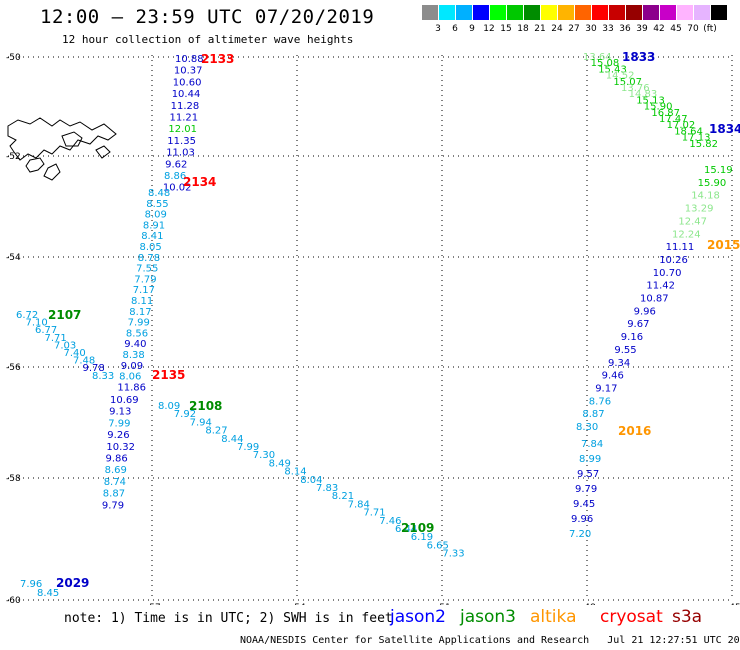 Image resolution: width=740 pixels, height=650 pixels. What do you see at coordinates (13, 479) in the screenshot?
I see `latitude-label: -58` at bounding box center [13, 479].